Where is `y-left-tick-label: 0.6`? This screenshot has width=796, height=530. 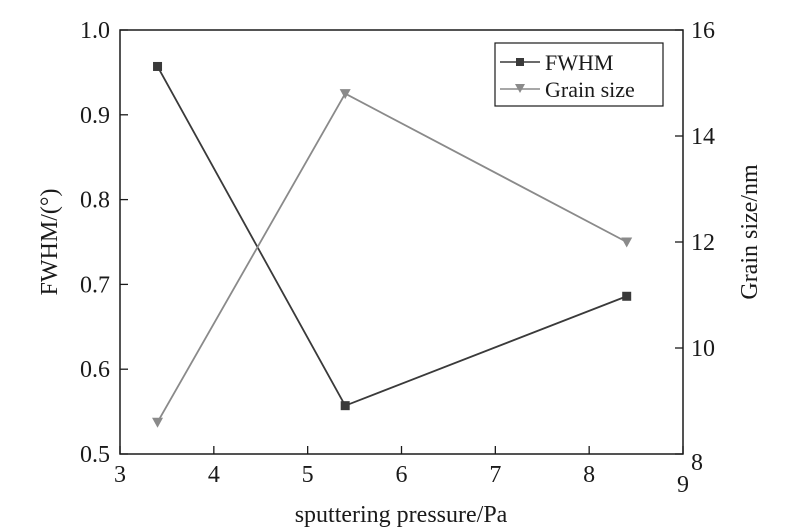
y-left-tick-label: 0.6 is located at coordinates (95, 370).